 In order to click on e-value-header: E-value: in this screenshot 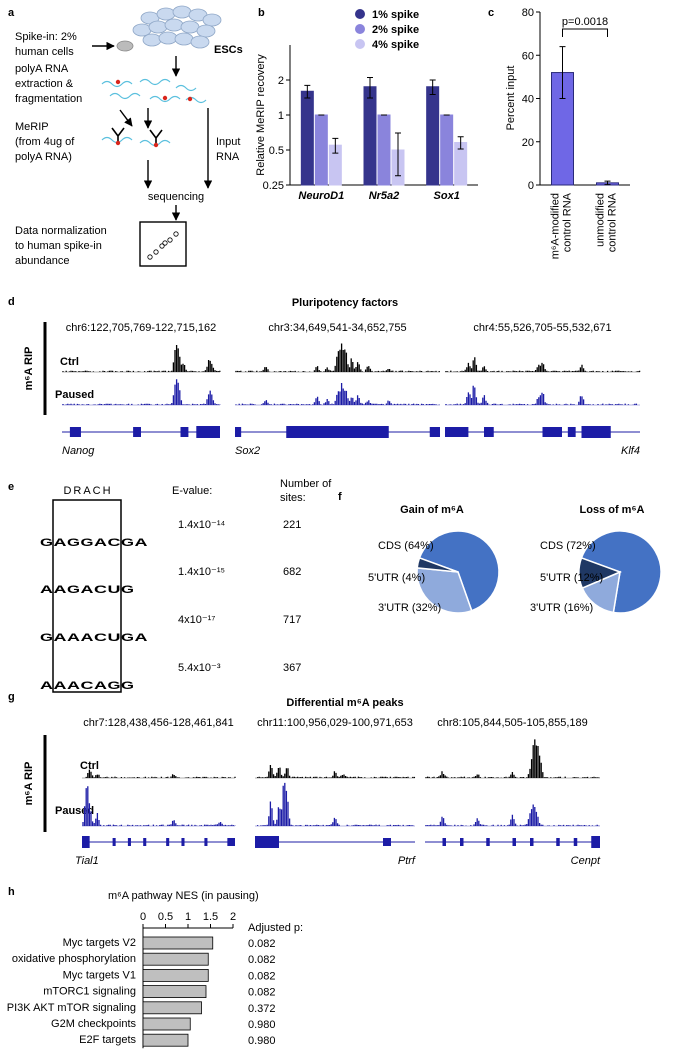, I will do `click(192, 491)`.